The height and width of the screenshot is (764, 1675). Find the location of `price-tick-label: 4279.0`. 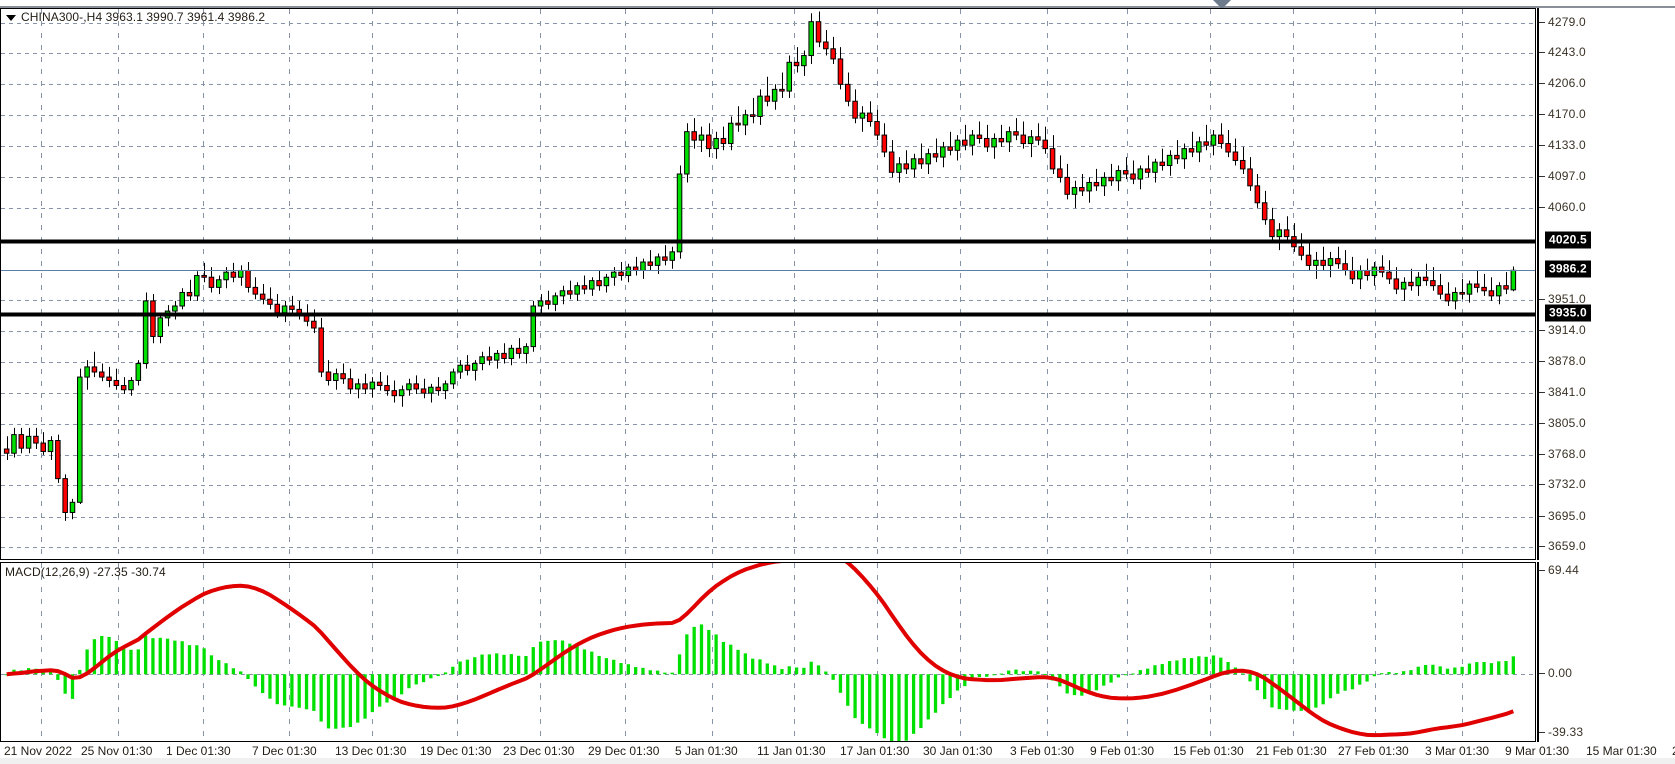

price-tick-label: 4279.0 is located at coordinates (1567, 21).